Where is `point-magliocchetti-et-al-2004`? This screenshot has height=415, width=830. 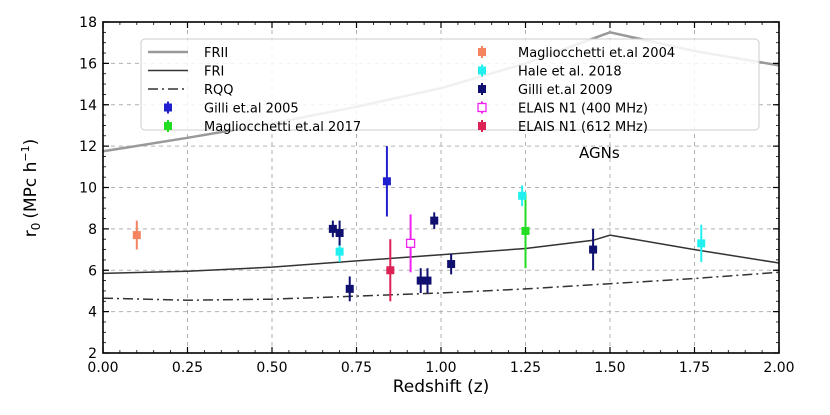 point-magliocchetti-et-al-2004 is located at coordinates (136, 235).